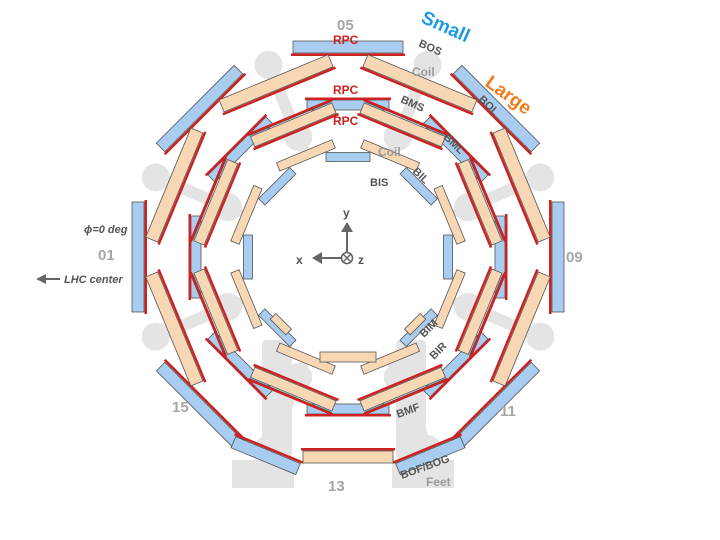  What do you see at coordinates (348, 357) in the screenshot?
I see `bil-bottom-chamber` at bounding box center [348, 357].